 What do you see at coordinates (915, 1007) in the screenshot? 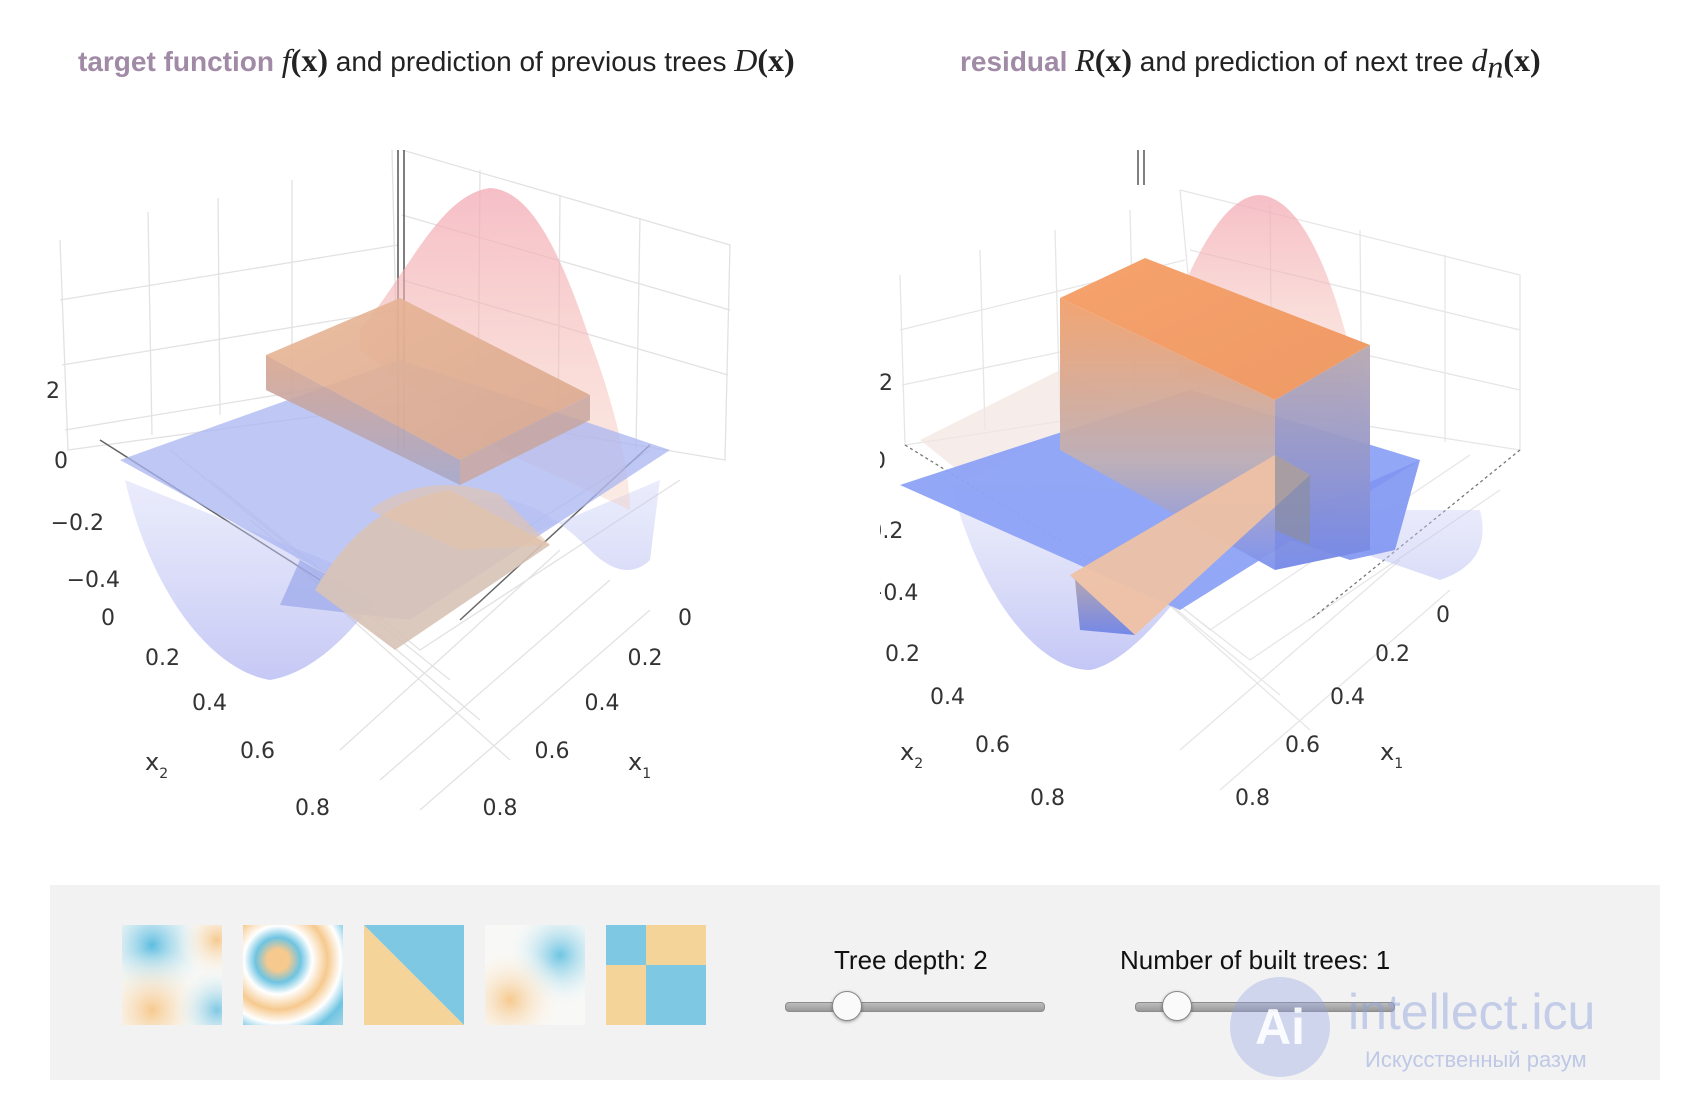
I see `tree-depth-slider-track` at bounding box center [915, 1007].